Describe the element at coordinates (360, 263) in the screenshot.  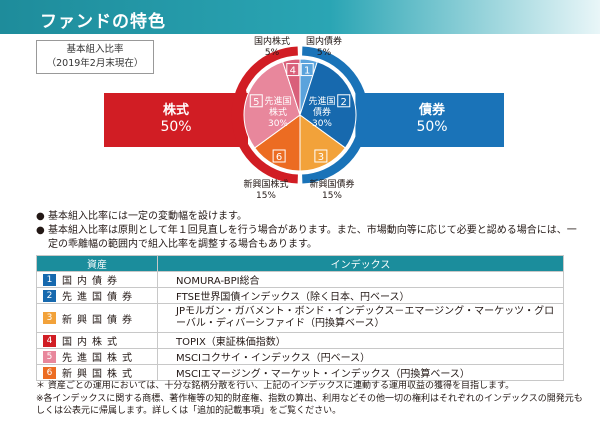
I see `table-header-index: インデックス` at that location.